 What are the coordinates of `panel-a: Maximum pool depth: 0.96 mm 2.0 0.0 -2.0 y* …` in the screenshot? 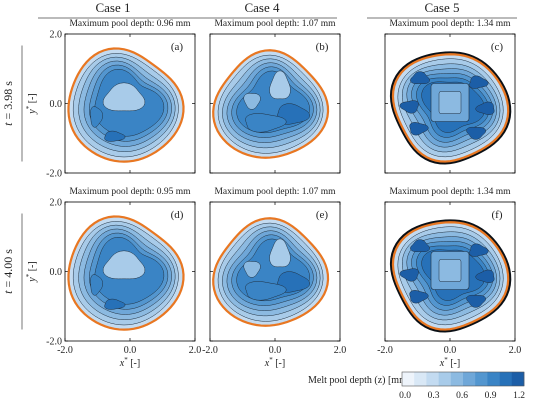 It's located at (110, 99).